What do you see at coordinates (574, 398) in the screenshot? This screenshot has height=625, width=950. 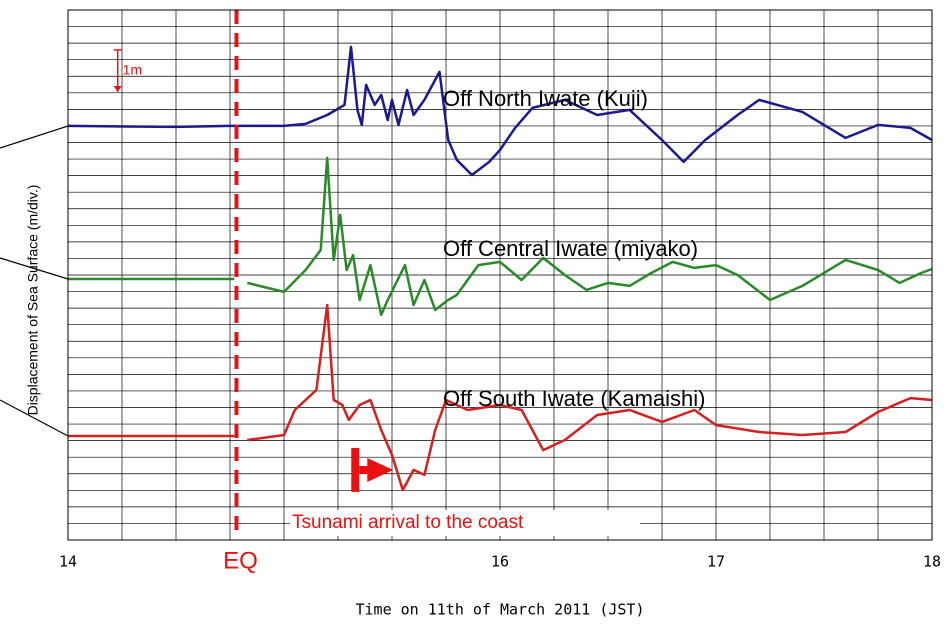 I see `series-label: Off South Iwate (Kamaishi)` at bounding box center [574, 398].